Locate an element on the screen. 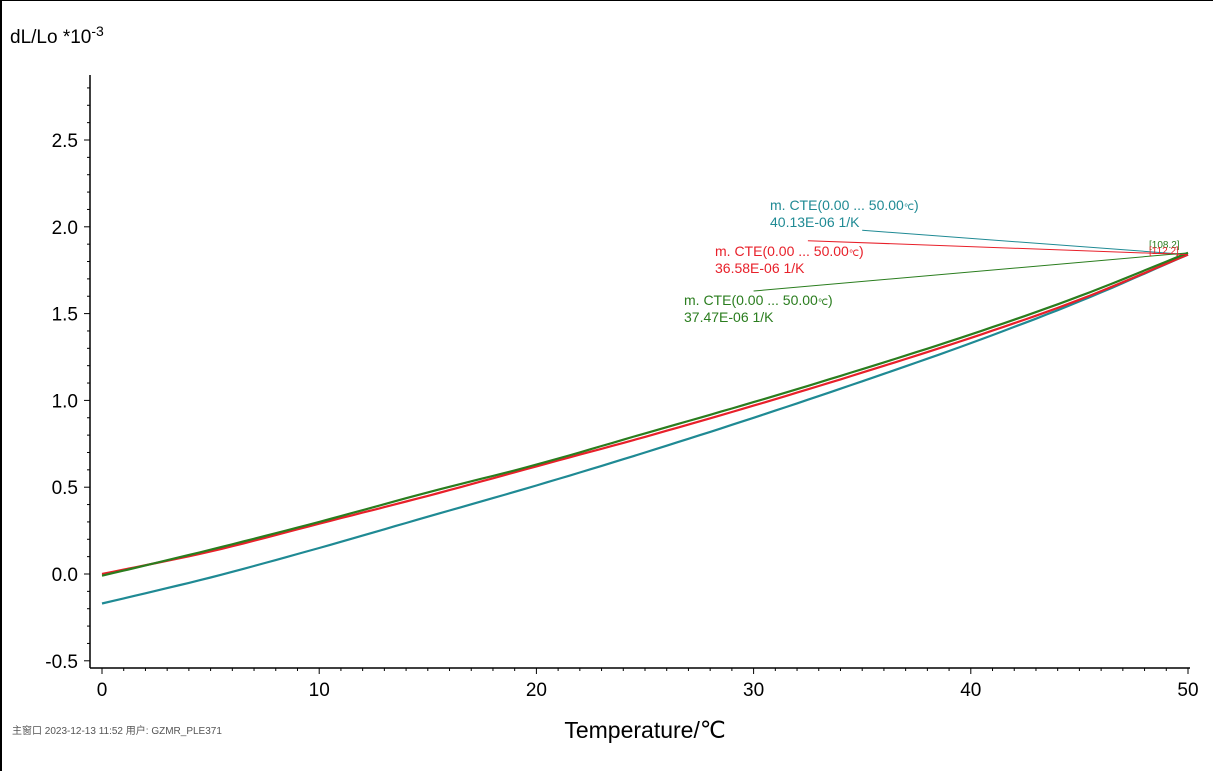  end-point-label: [112.2] is located at coordinates (1164, 251).